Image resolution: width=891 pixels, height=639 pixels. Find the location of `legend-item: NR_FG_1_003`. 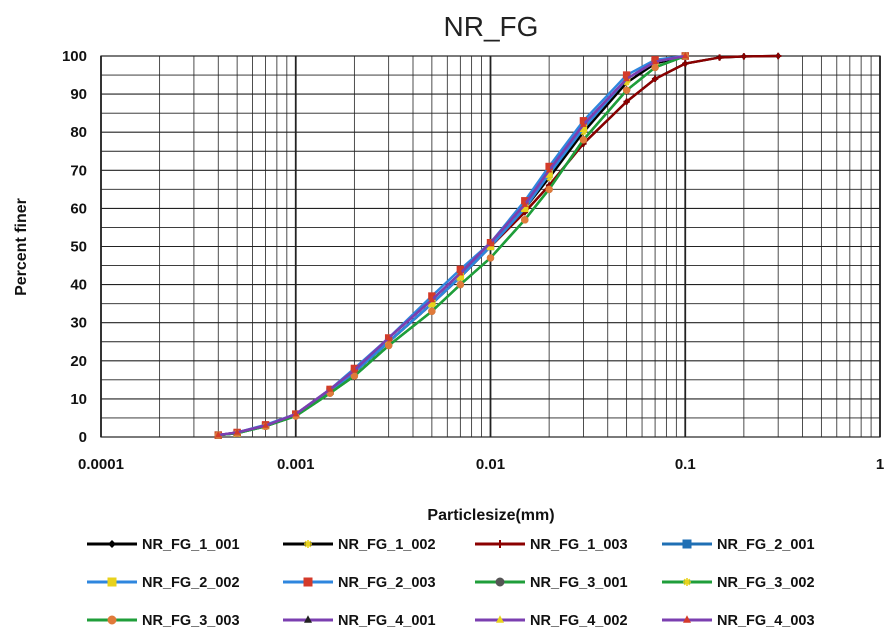

legend-item: NR_FG_1_003 is located at coordinates (551, 545).